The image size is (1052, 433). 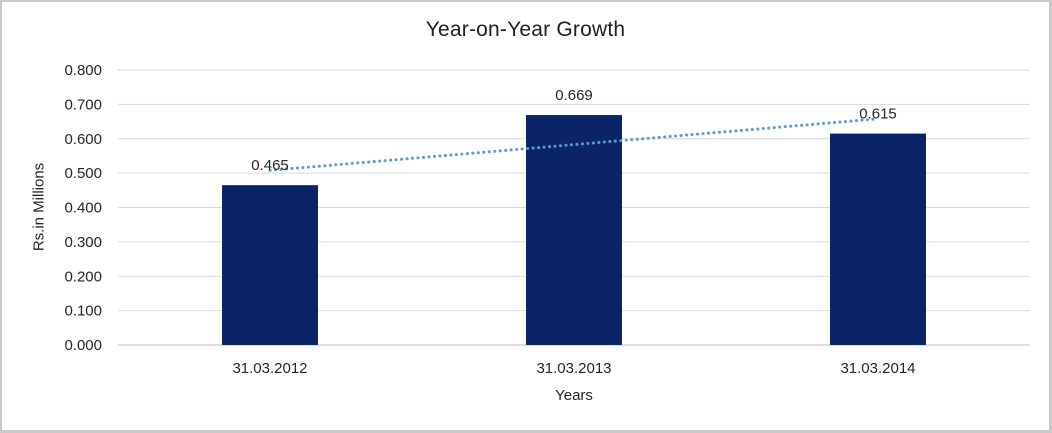 What do you see at coordinates (878, 114) in the screenshot?
I see `bar-value-label: 0.615` at bounding box center [878, 114].